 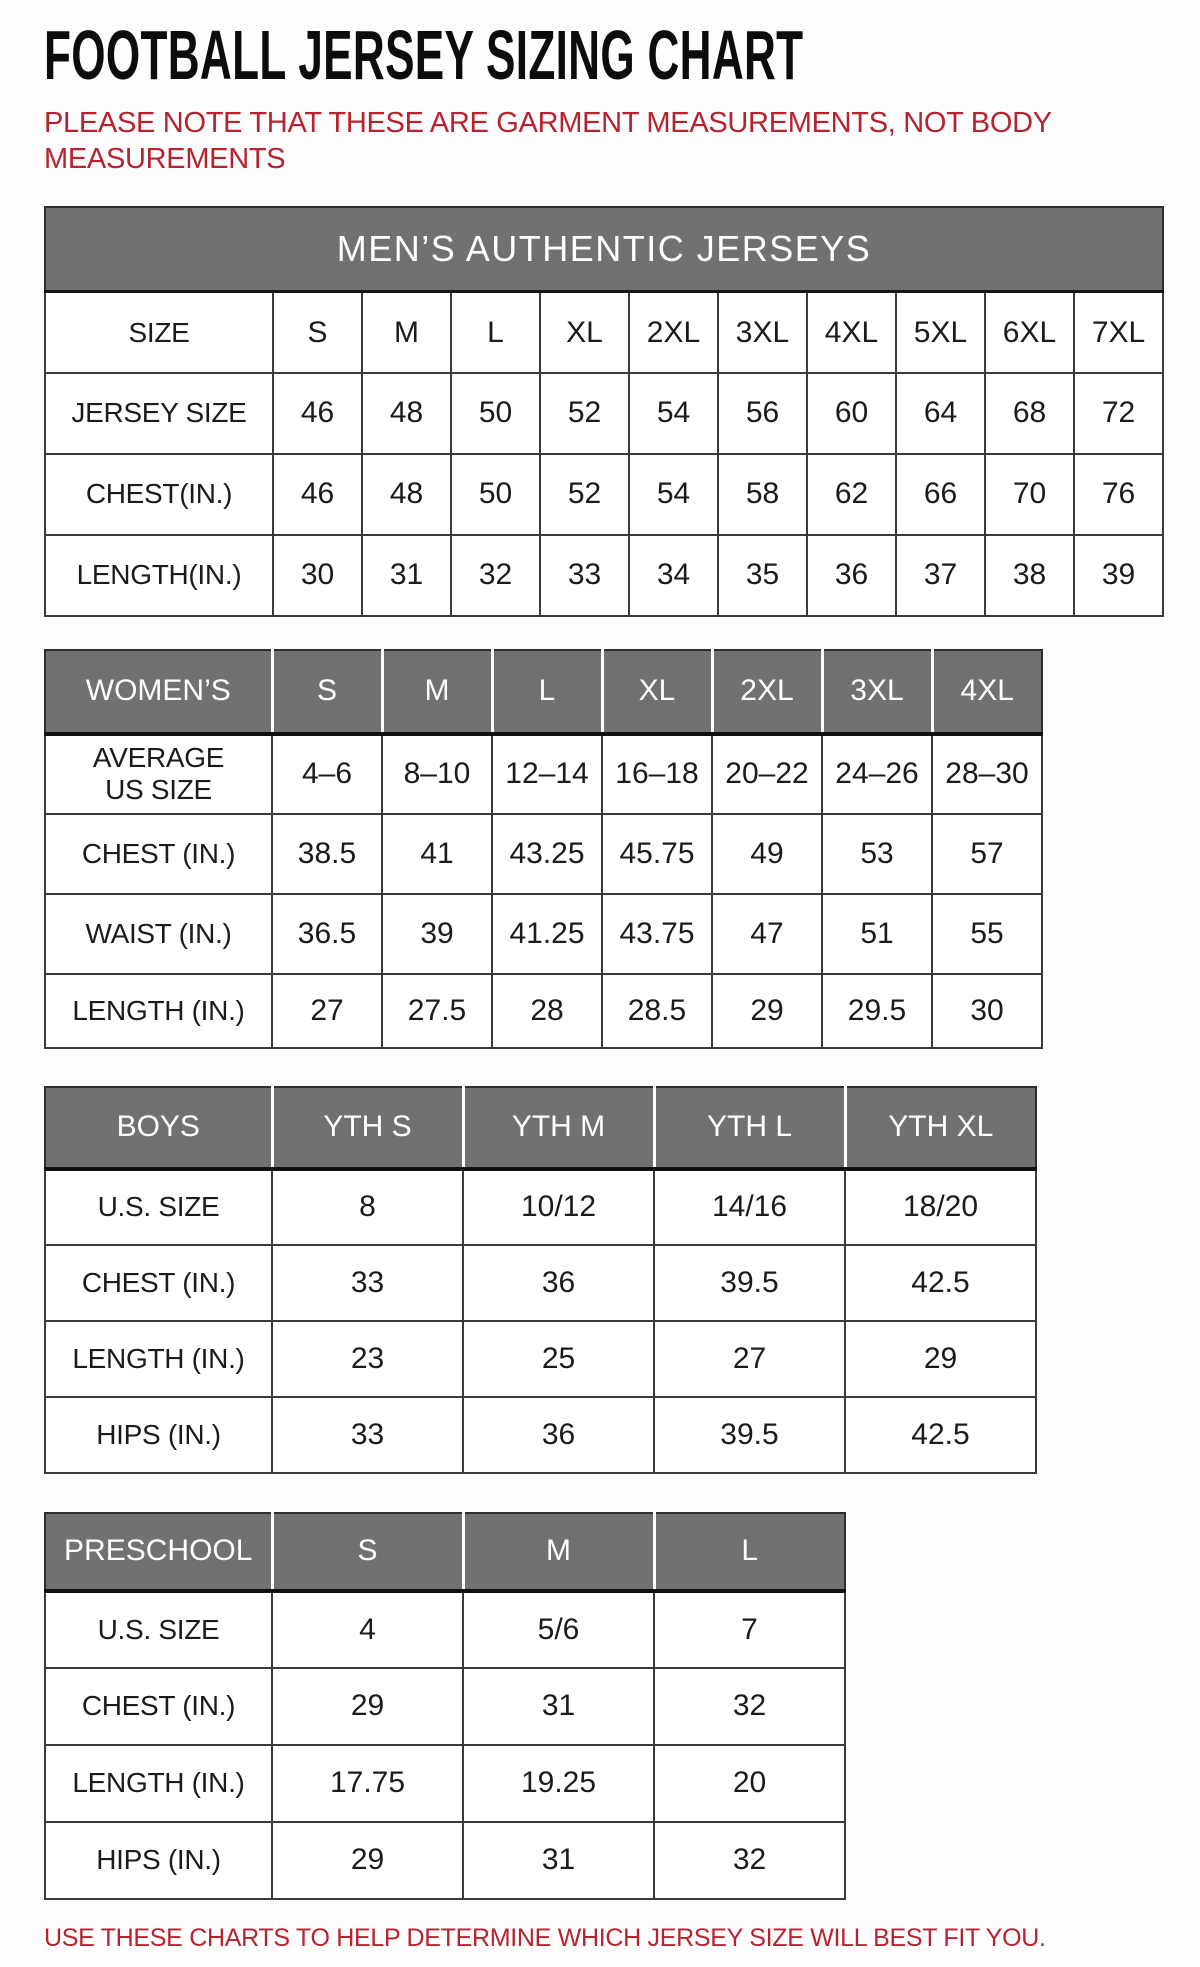 What do you see at coordinates (940, 413) in the screenshot?
I see `value-cell: 64` at bounding box center [940, 413].